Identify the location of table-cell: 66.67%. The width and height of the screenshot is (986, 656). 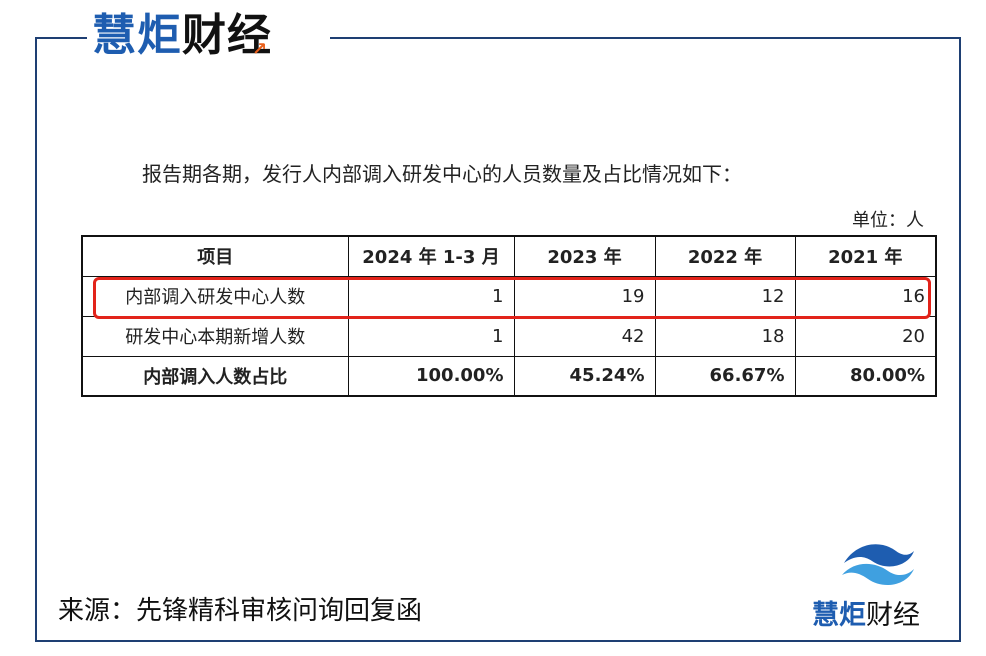
(725, 376).